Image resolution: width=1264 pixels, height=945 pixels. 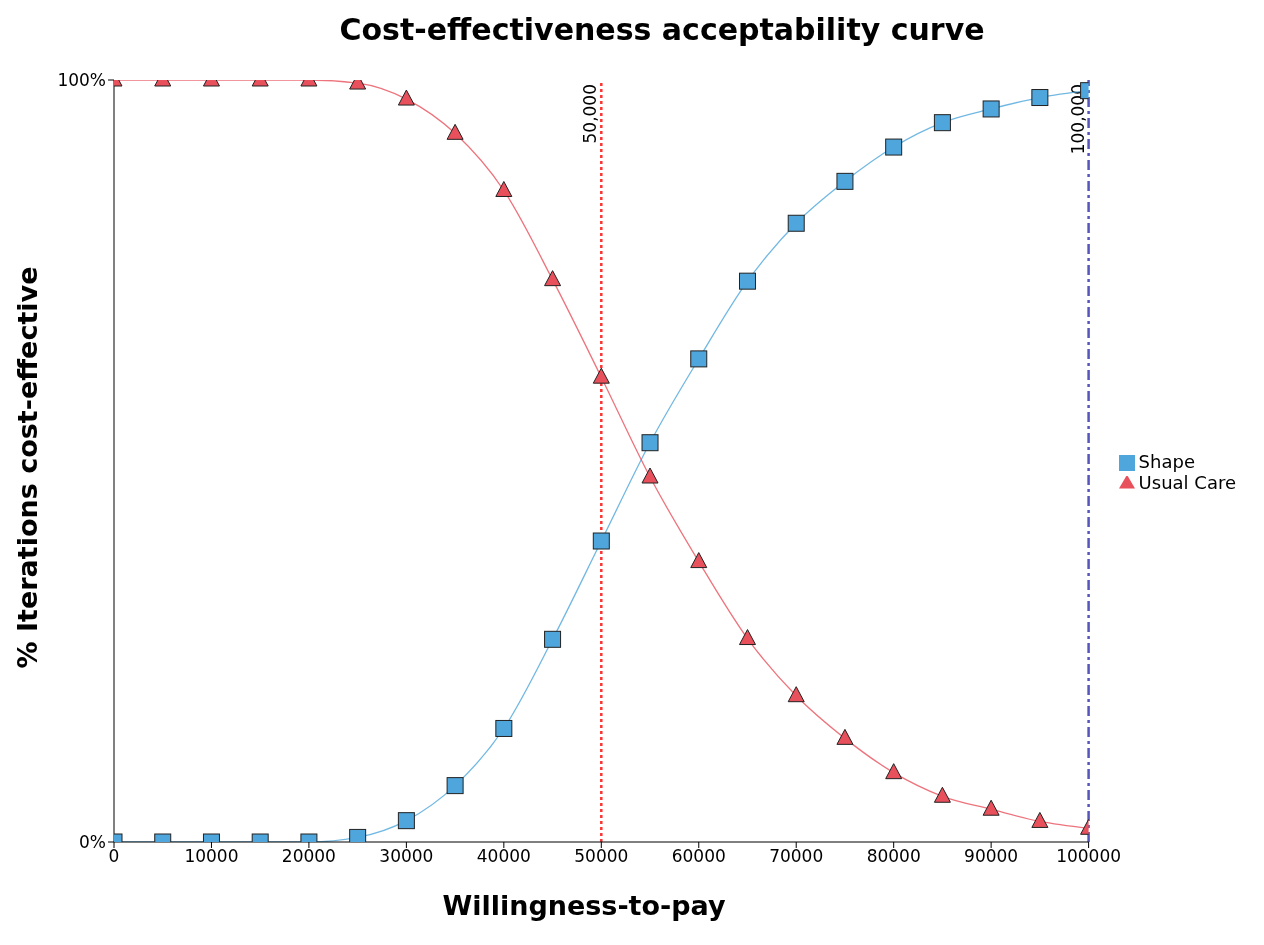 I want to click on x-tick-label: 90000, so click(x=991, y=856).